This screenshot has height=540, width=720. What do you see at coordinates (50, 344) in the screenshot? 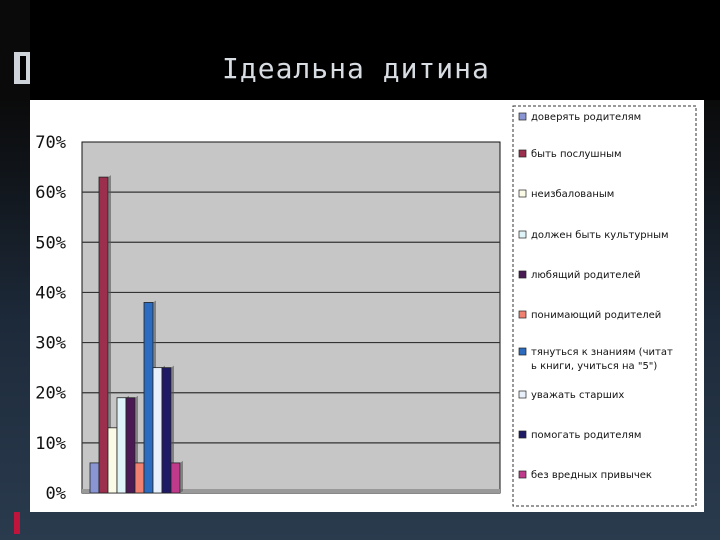
I see `y-tick-label: 30%` at bounding box center [50, 344].